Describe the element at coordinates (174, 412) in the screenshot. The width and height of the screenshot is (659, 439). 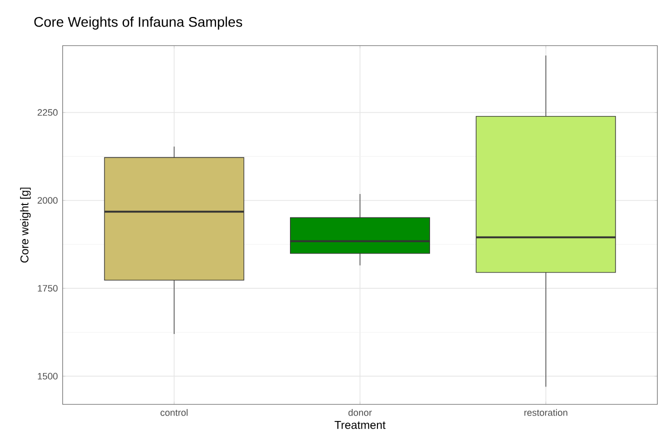
I see `x-tick-label: control` at that location.